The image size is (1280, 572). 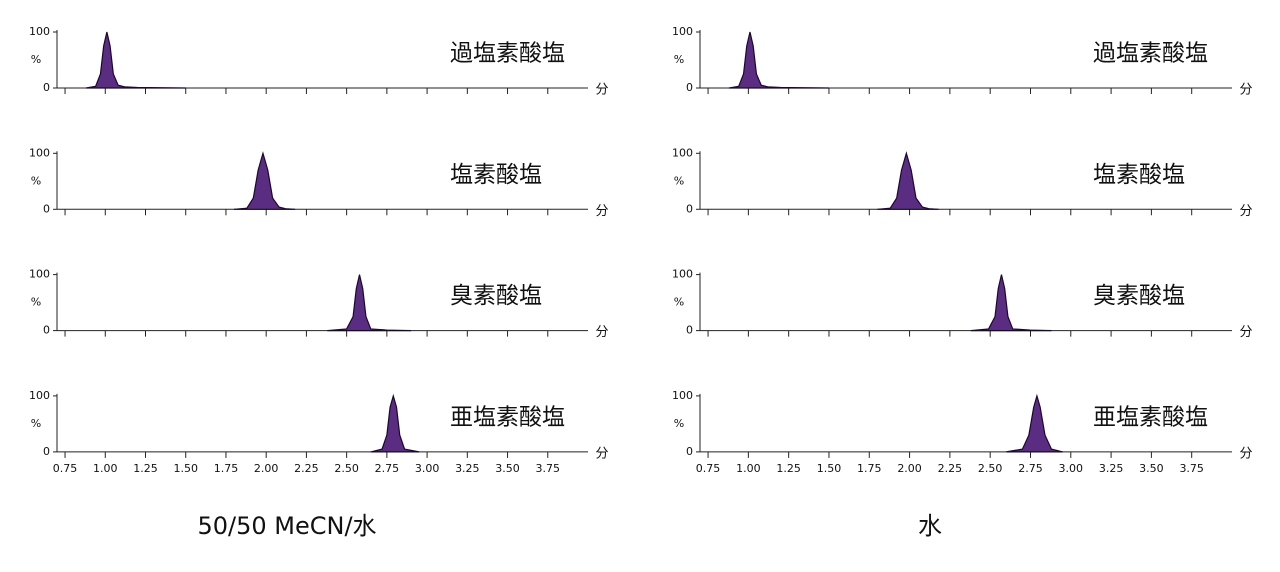 What do you see at coordinates (930, 526) in the screenshot?
I see `column-caption: 水` at bounding box center [930, 526].